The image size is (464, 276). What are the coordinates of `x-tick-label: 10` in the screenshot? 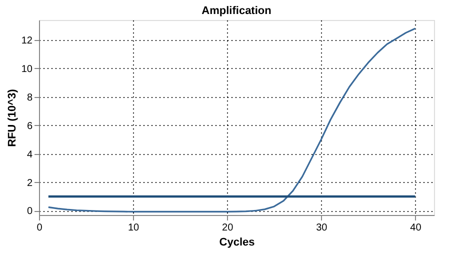 It's located at (134, 228).